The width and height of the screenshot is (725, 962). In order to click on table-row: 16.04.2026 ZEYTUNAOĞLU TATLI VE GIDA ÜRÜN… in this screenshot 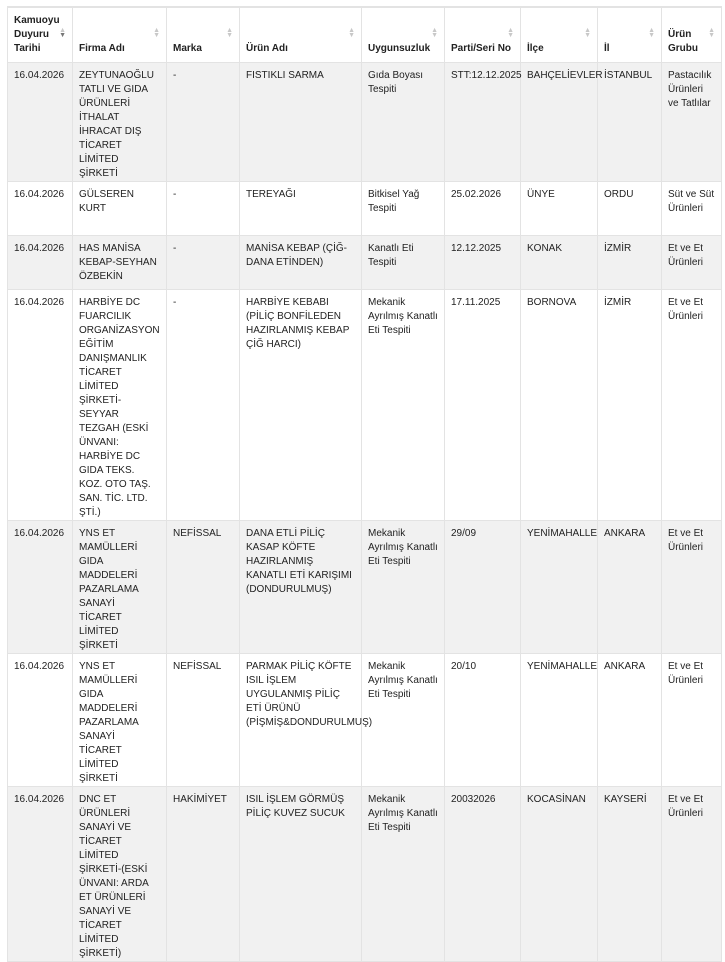, I will do `click(364, 122)`.